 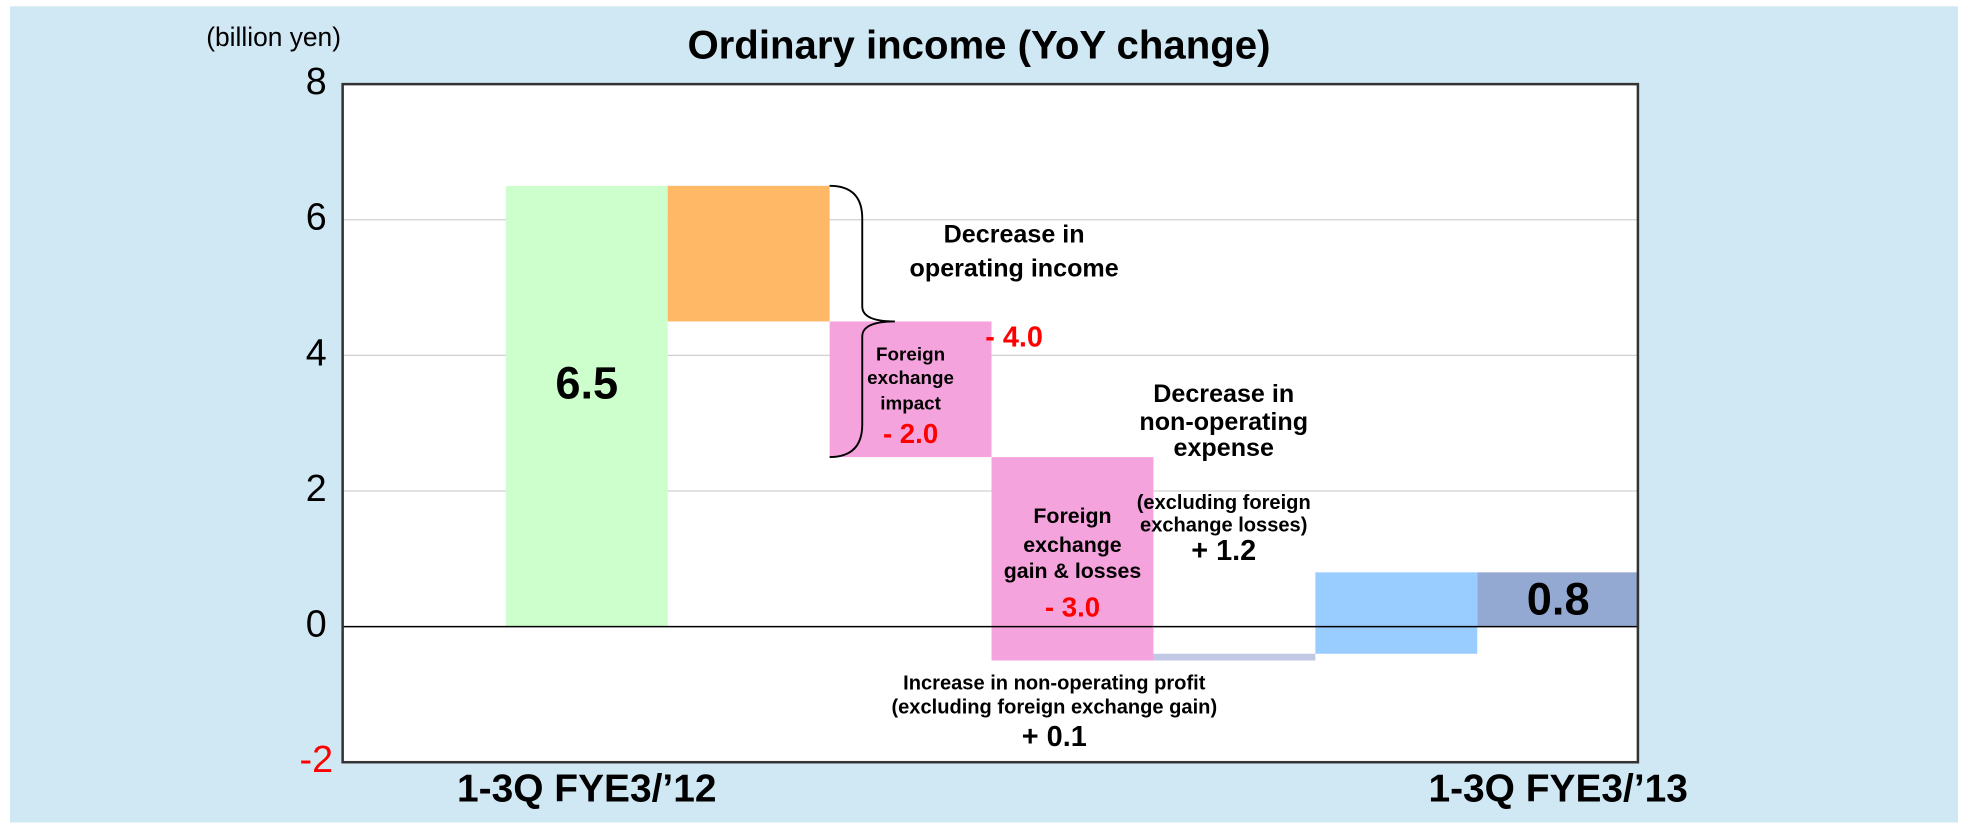 I want to click on bar-label: impact, so click(x=910, y=402).